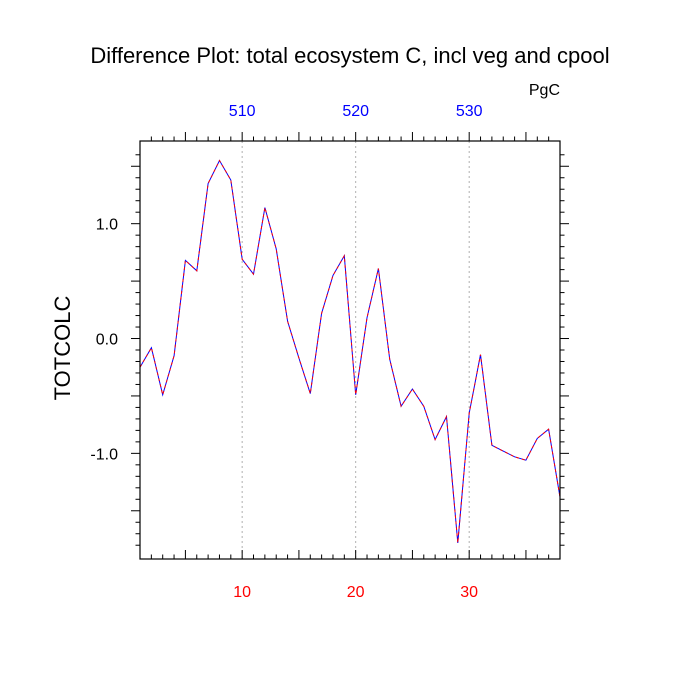 Image resolution: width=700 pixels, height=700 pixels. What do you see at coordinates (242, 111) in the screenshot?
I see `x-tick-label-top: 510` at bounding box center [242, 111].